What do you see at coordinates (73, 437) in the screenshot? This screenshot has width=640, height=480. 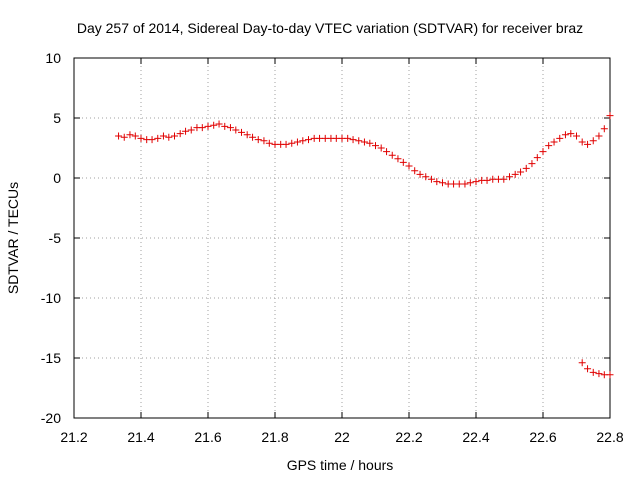 I see `x-tick-label: 21.2` at bounding box center [73, 437].